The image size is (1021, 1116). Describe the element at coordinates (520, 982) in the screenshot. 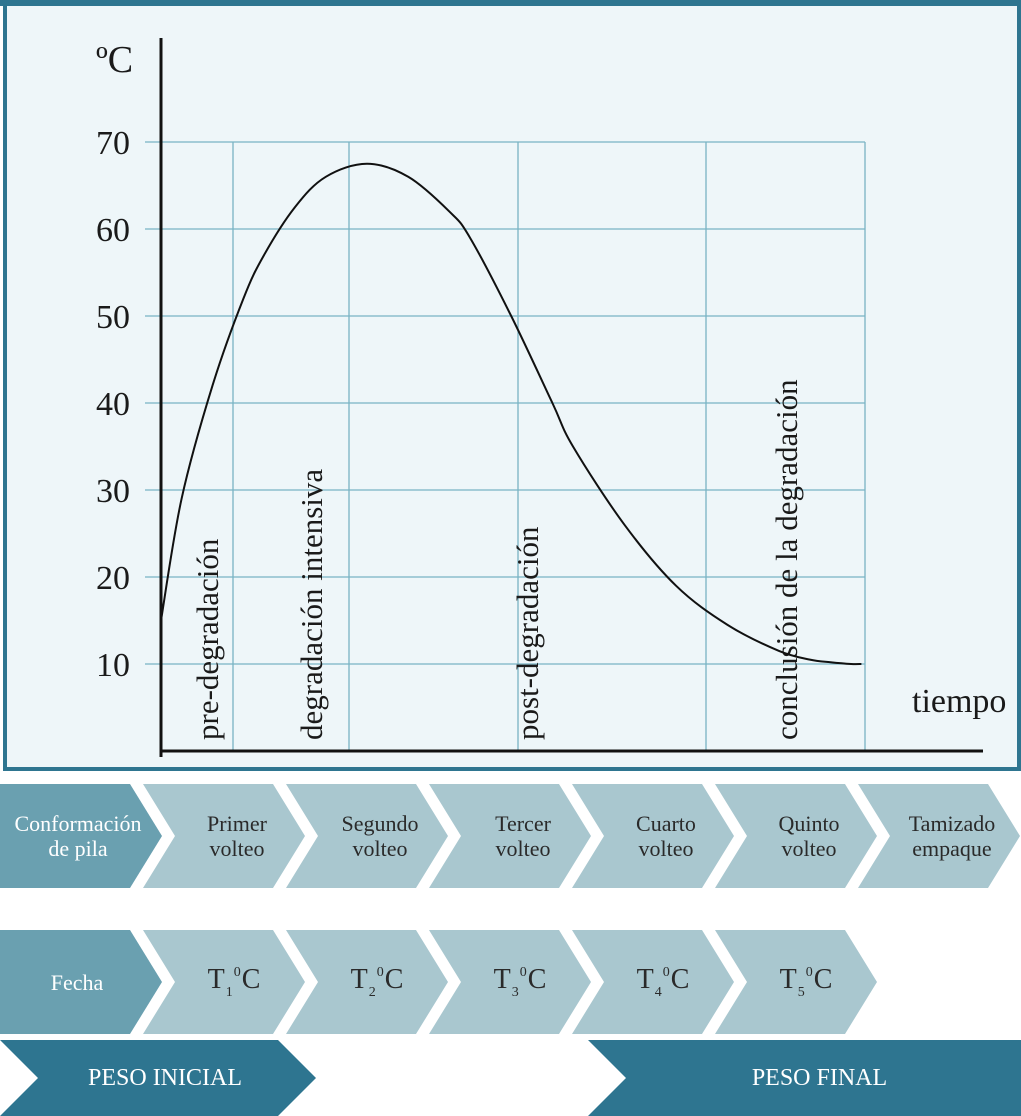

I see `temperature-label: T30C` at that location.